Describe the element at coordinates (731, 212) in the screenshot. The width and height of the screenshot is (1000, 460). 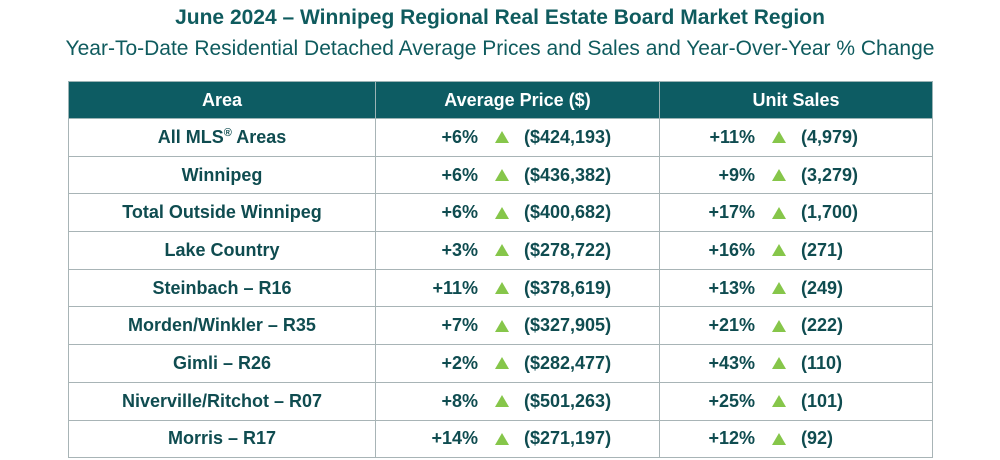
I see `sales-change: +17%` at that location.